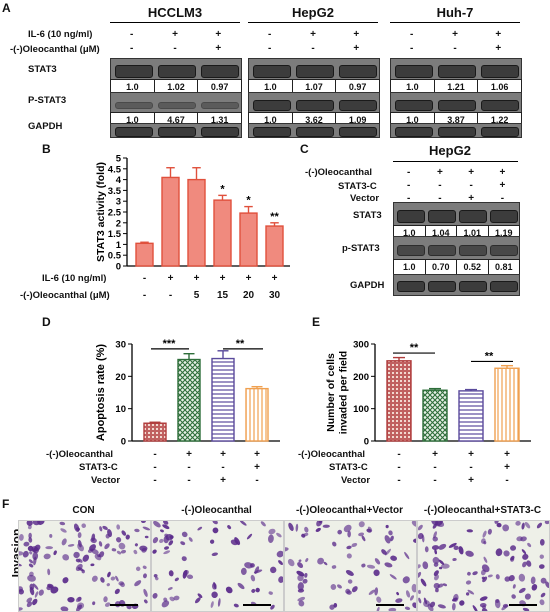 Image resolution: width=550 pixels, height=612 pixels. I want to click on invasion-micrograph, so click(350, 566).